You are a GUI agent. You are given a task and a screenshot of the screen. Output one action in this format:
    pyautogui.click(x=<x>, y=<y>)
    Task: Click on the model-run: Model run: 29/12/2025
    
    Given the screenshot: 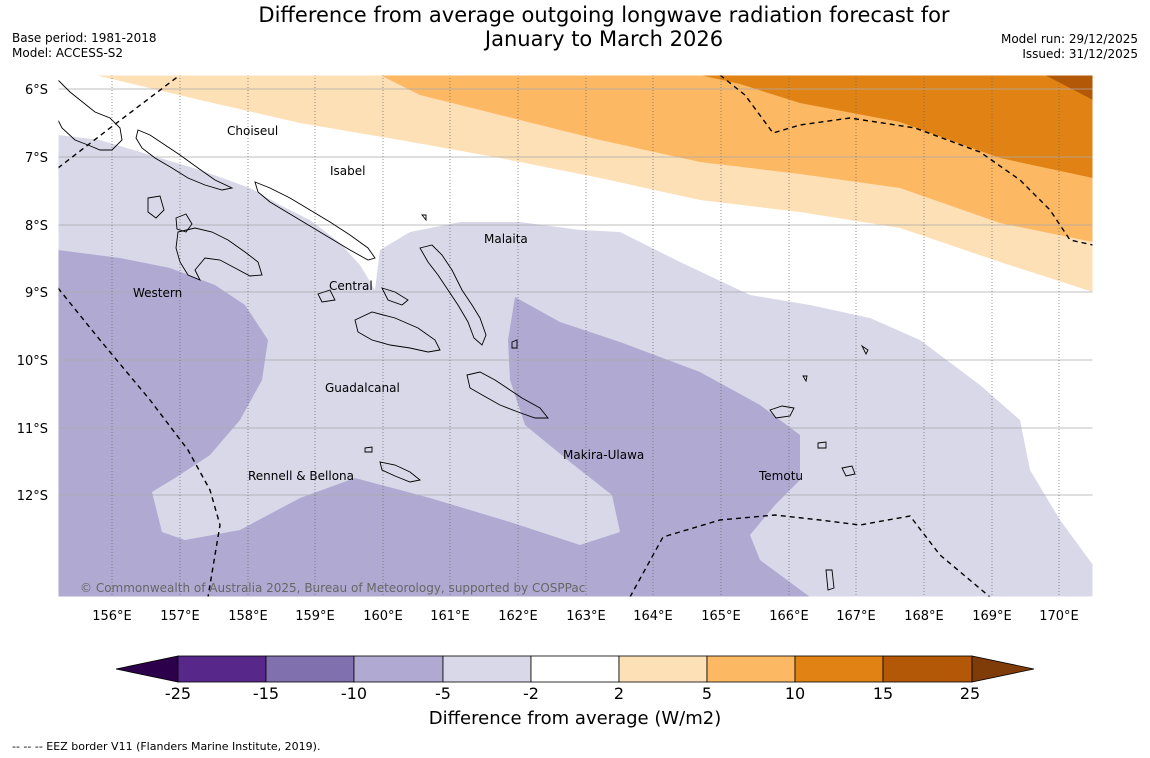 What is the action you would take?
    pyautogui.click(x=1069, y=39)
    